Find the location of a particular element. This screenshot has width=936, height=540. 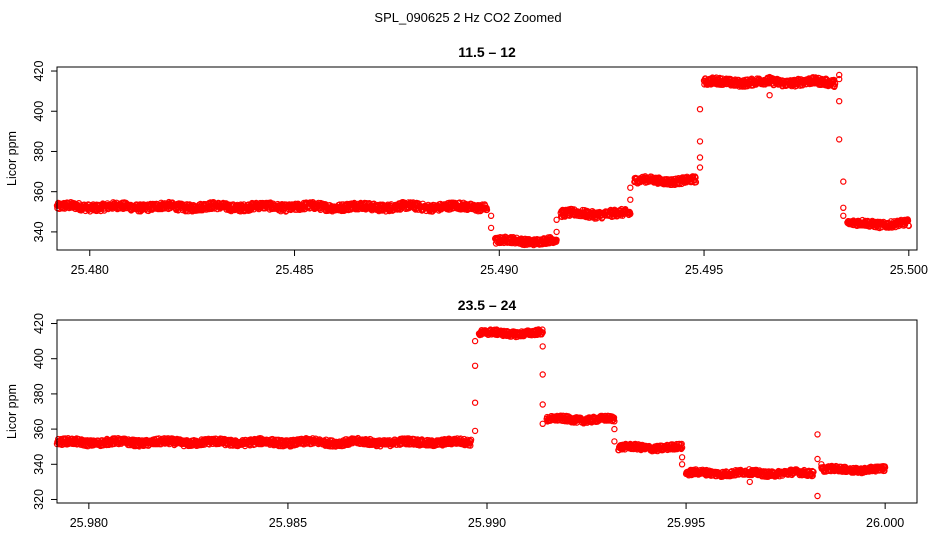

x-tick-label: 25.485 is located at coordinates (294, 270).